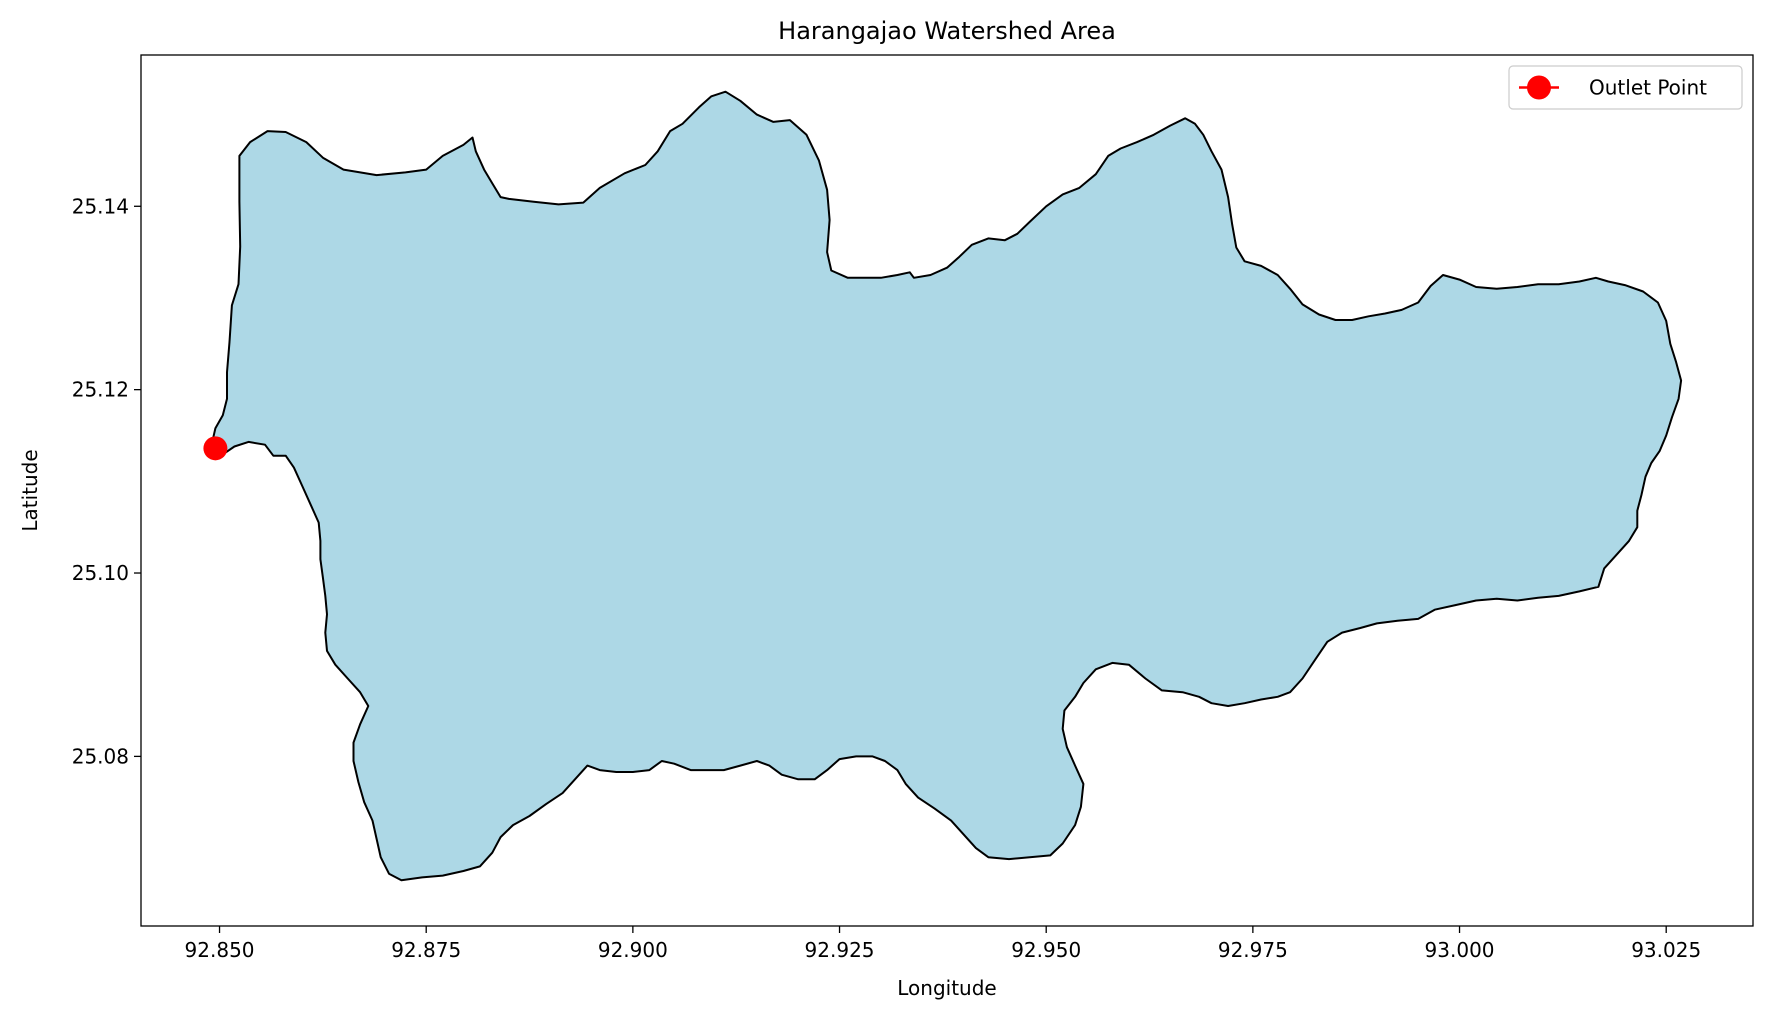  What do you see at coordinates (220, 950) in the screenshot?
I see `x-tick-label: 92.850` at bounding box center [220, 950].